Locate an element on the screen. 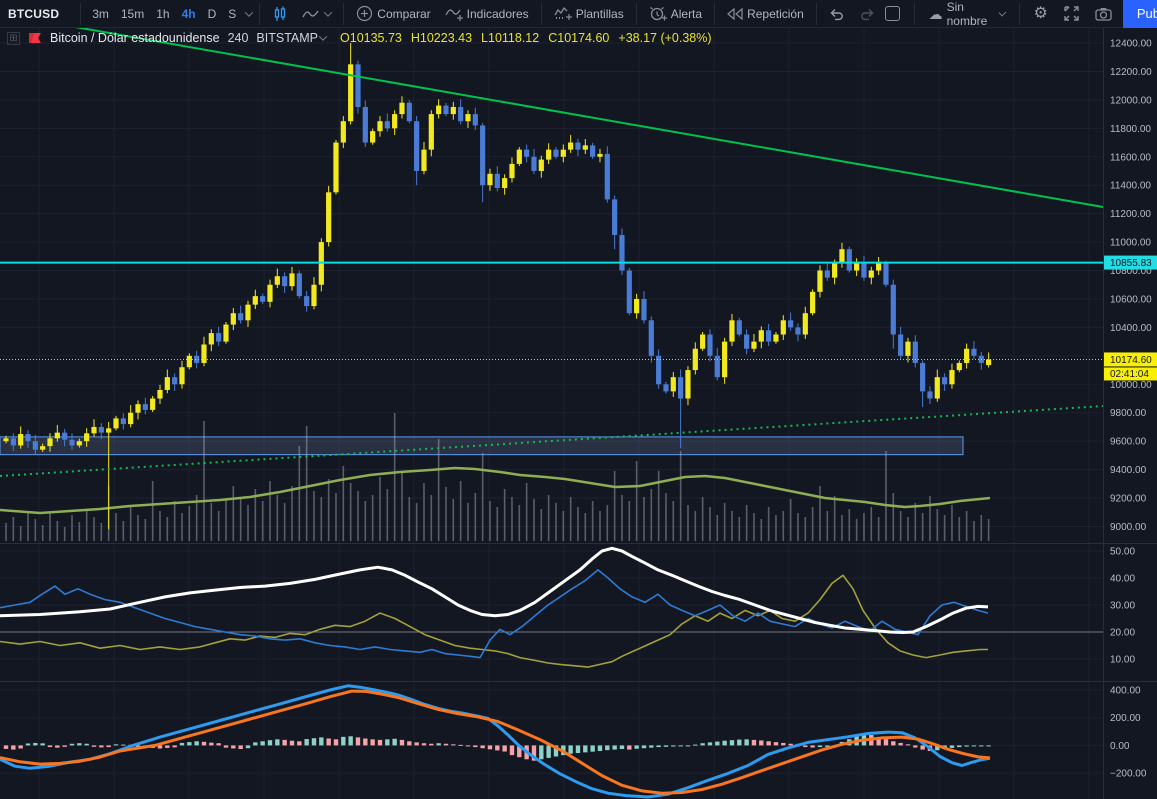 This screenshot has width=1157, height=799. svg-text: 11000.00 is located at coordinates (1130, 243).